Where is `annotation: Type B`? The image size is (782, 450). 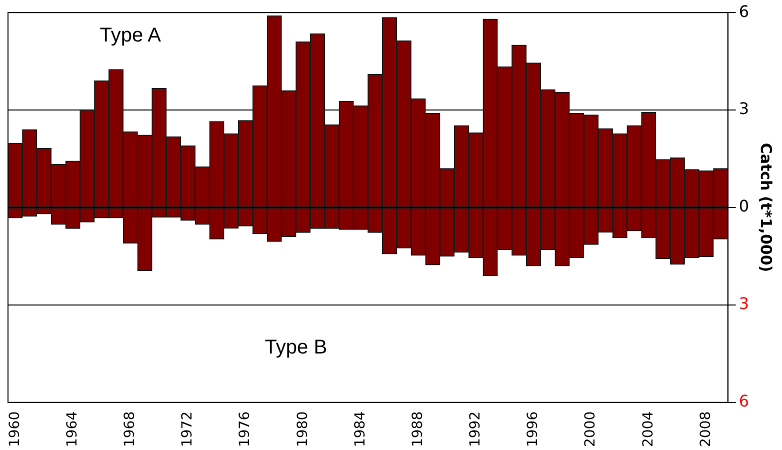 annotation: Type B is located at coordinates (296, 347).